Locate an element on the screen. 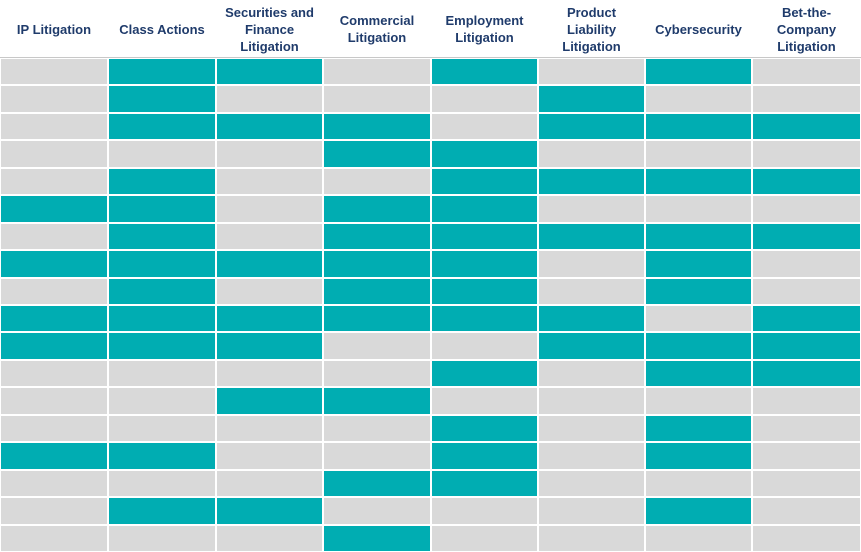 This screenshot has height=552, width=861. column-header-line: Bet-the- is located at coordinates (806, 12).